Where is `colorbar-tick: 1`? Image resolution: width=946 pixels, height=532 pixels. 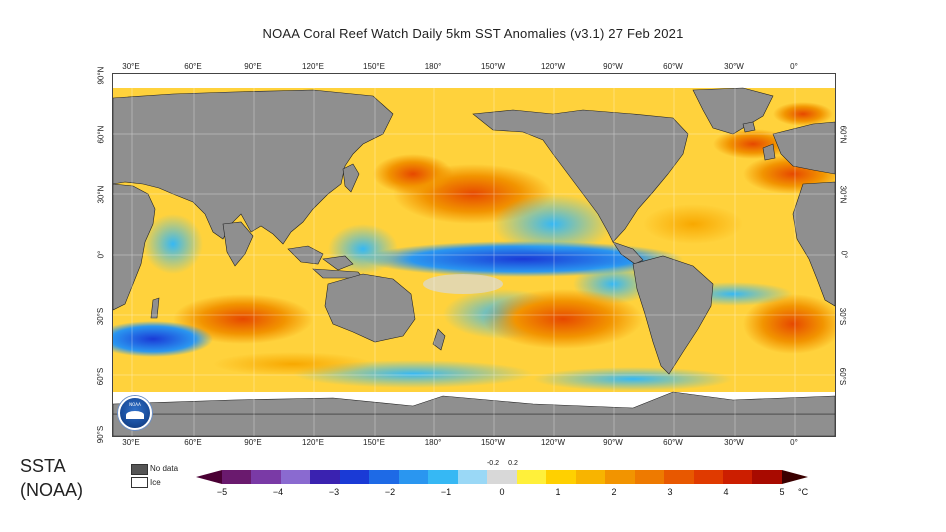 colorbar-tick: 1 is located at coordinates (558, 492).